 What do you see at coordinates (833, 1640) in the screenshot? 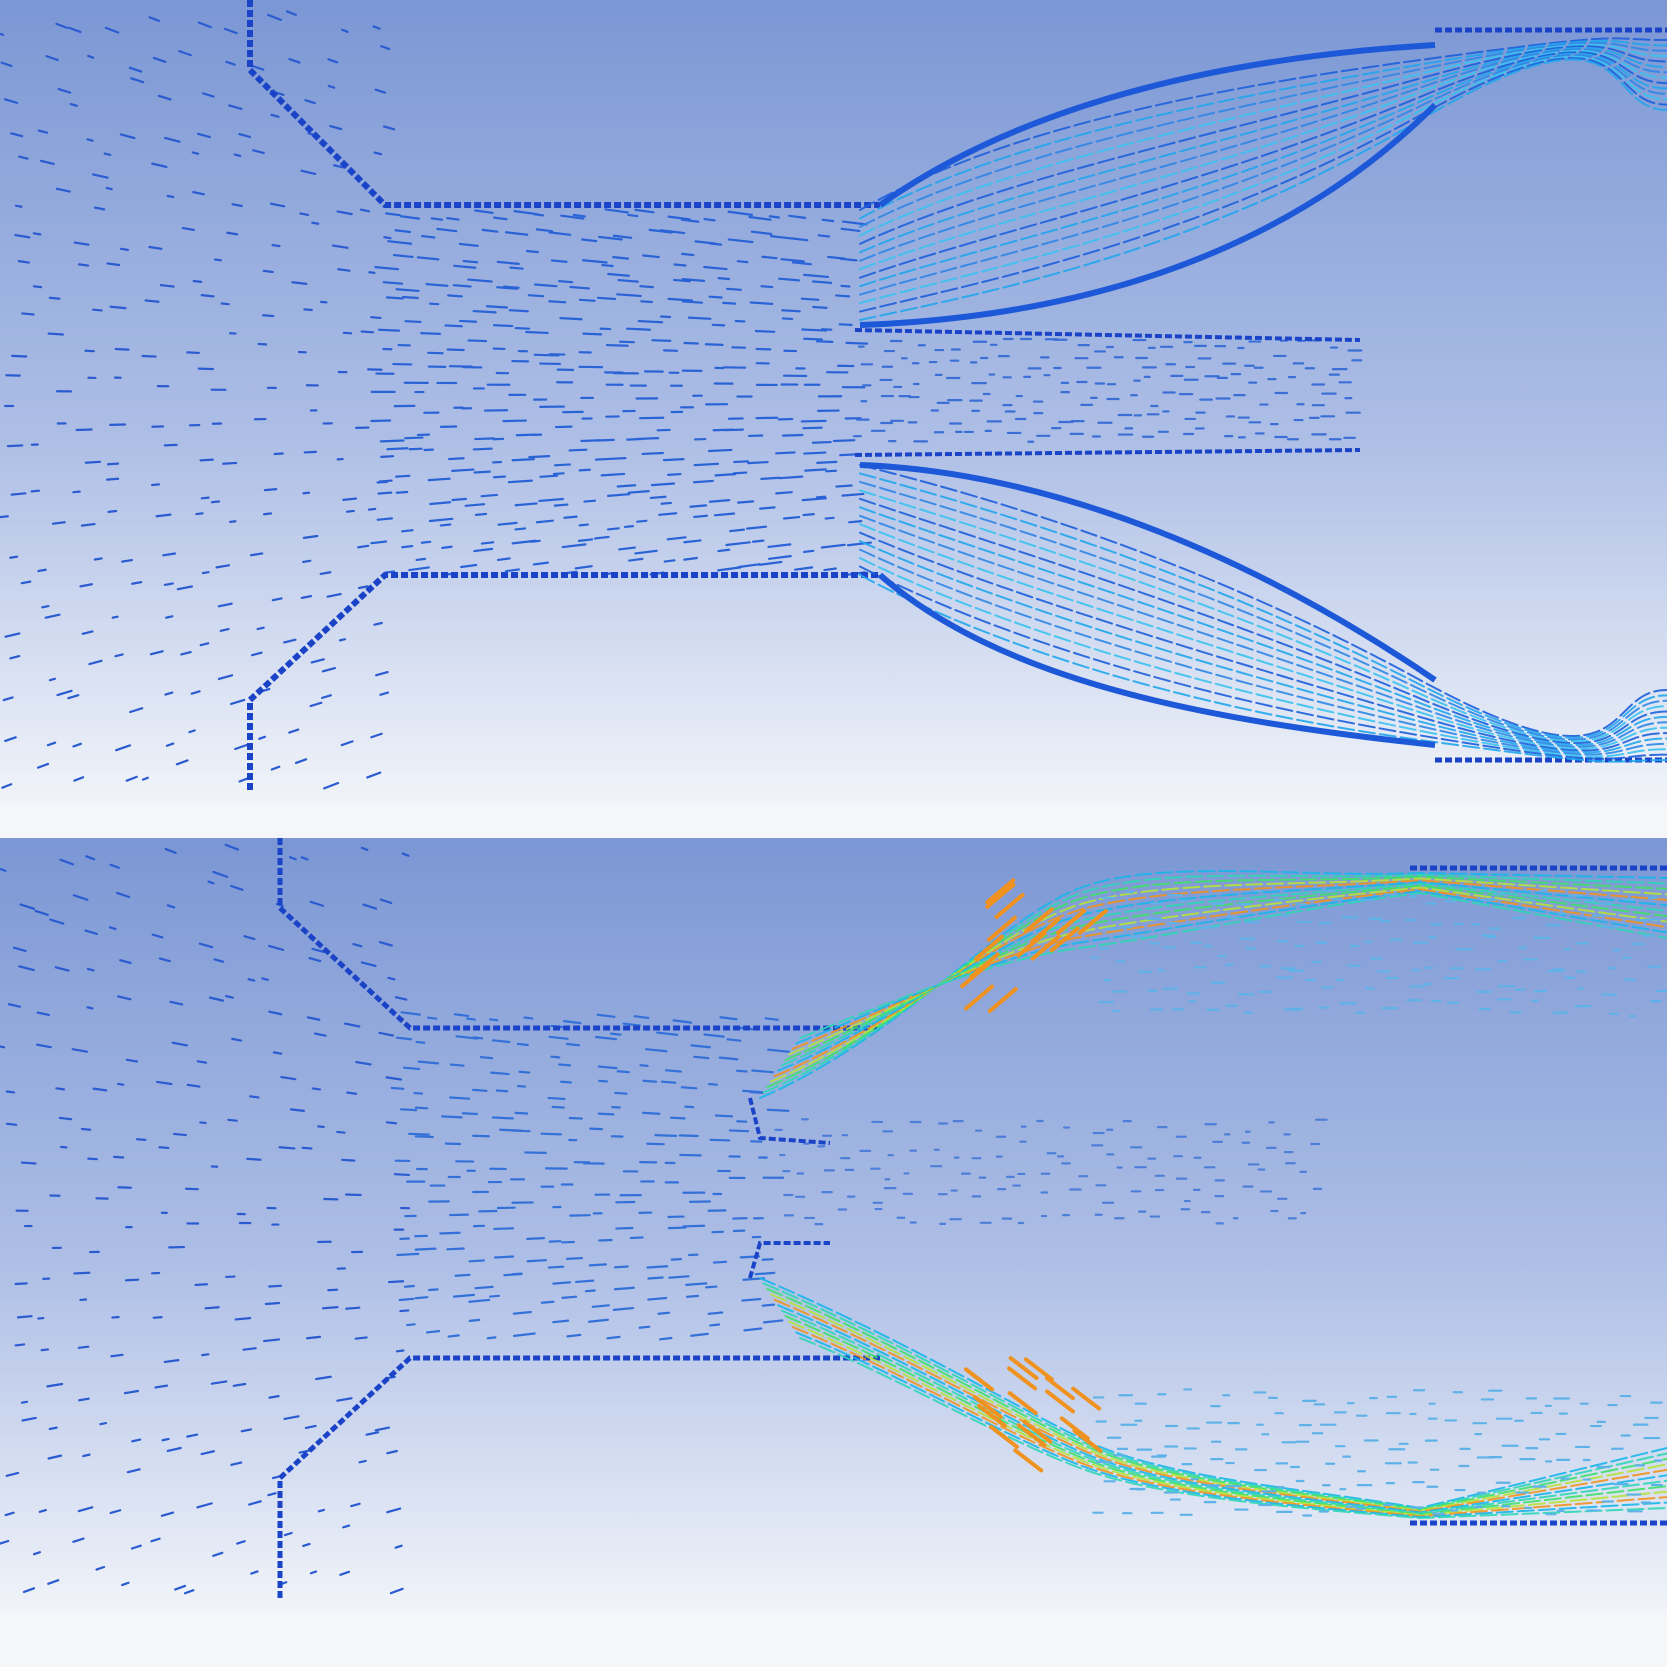
I see `bottom-margin` at bounding box center [833, 1640].